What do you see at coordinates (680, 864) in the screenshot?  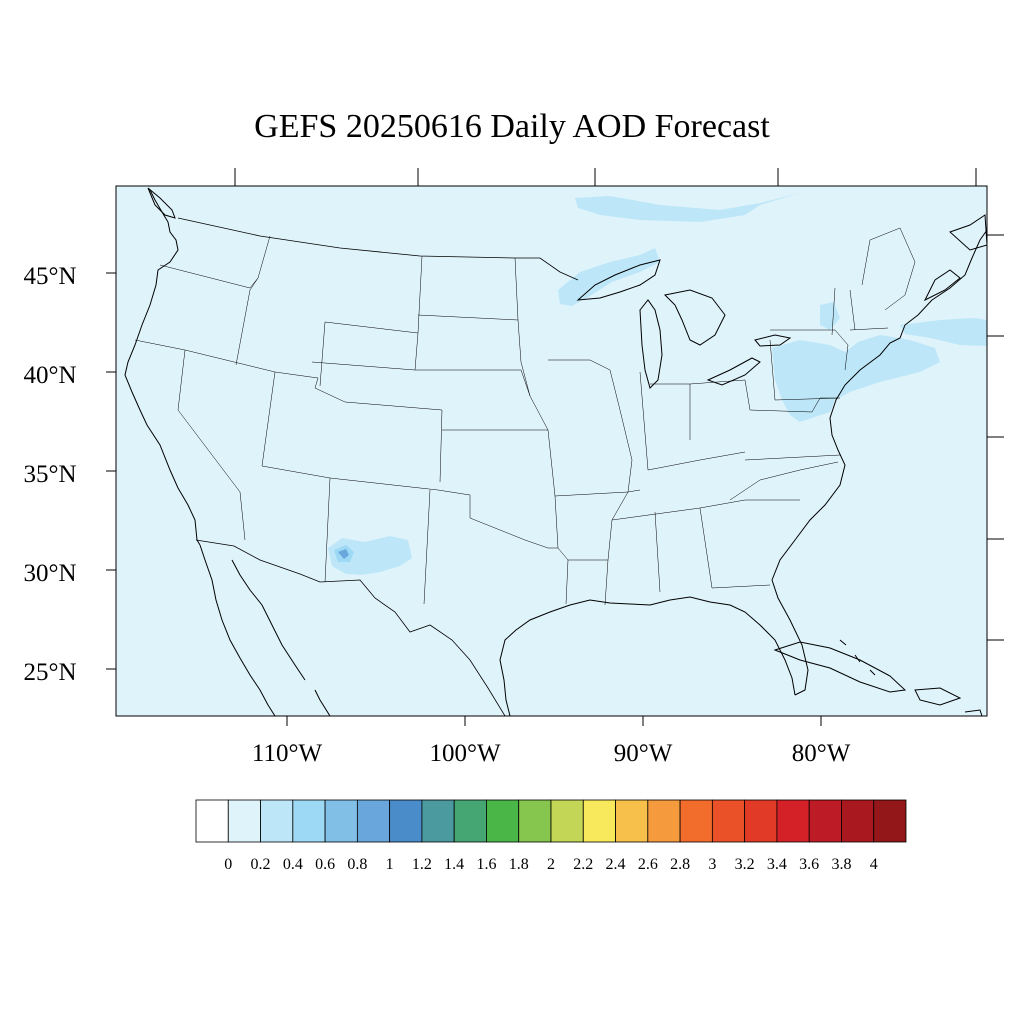 I see `colorbar-tick-label: 2.8` at bounding box center [680, 864].